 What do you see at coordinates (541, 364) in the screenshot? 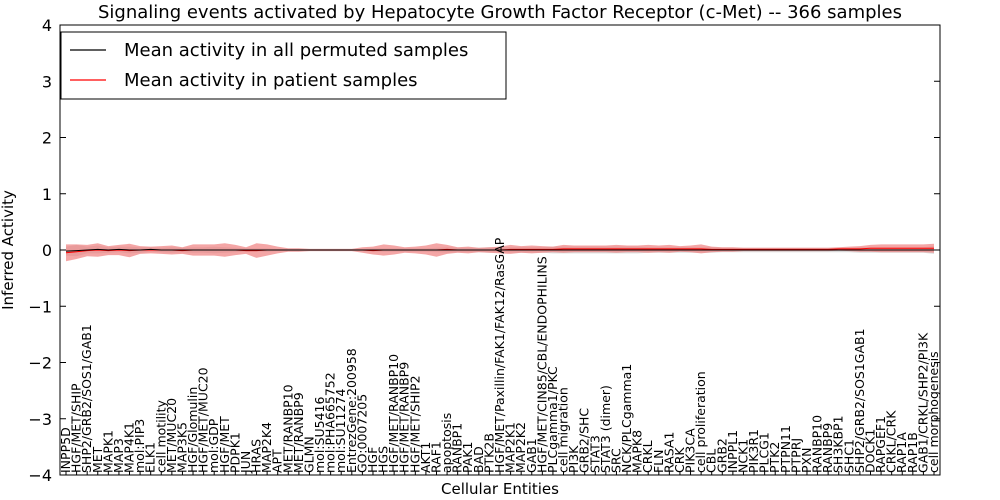
I see `entity-label: HGF/MET/CIN85/CBL/ENDOPHILINS` at bounding box center [541, 364].